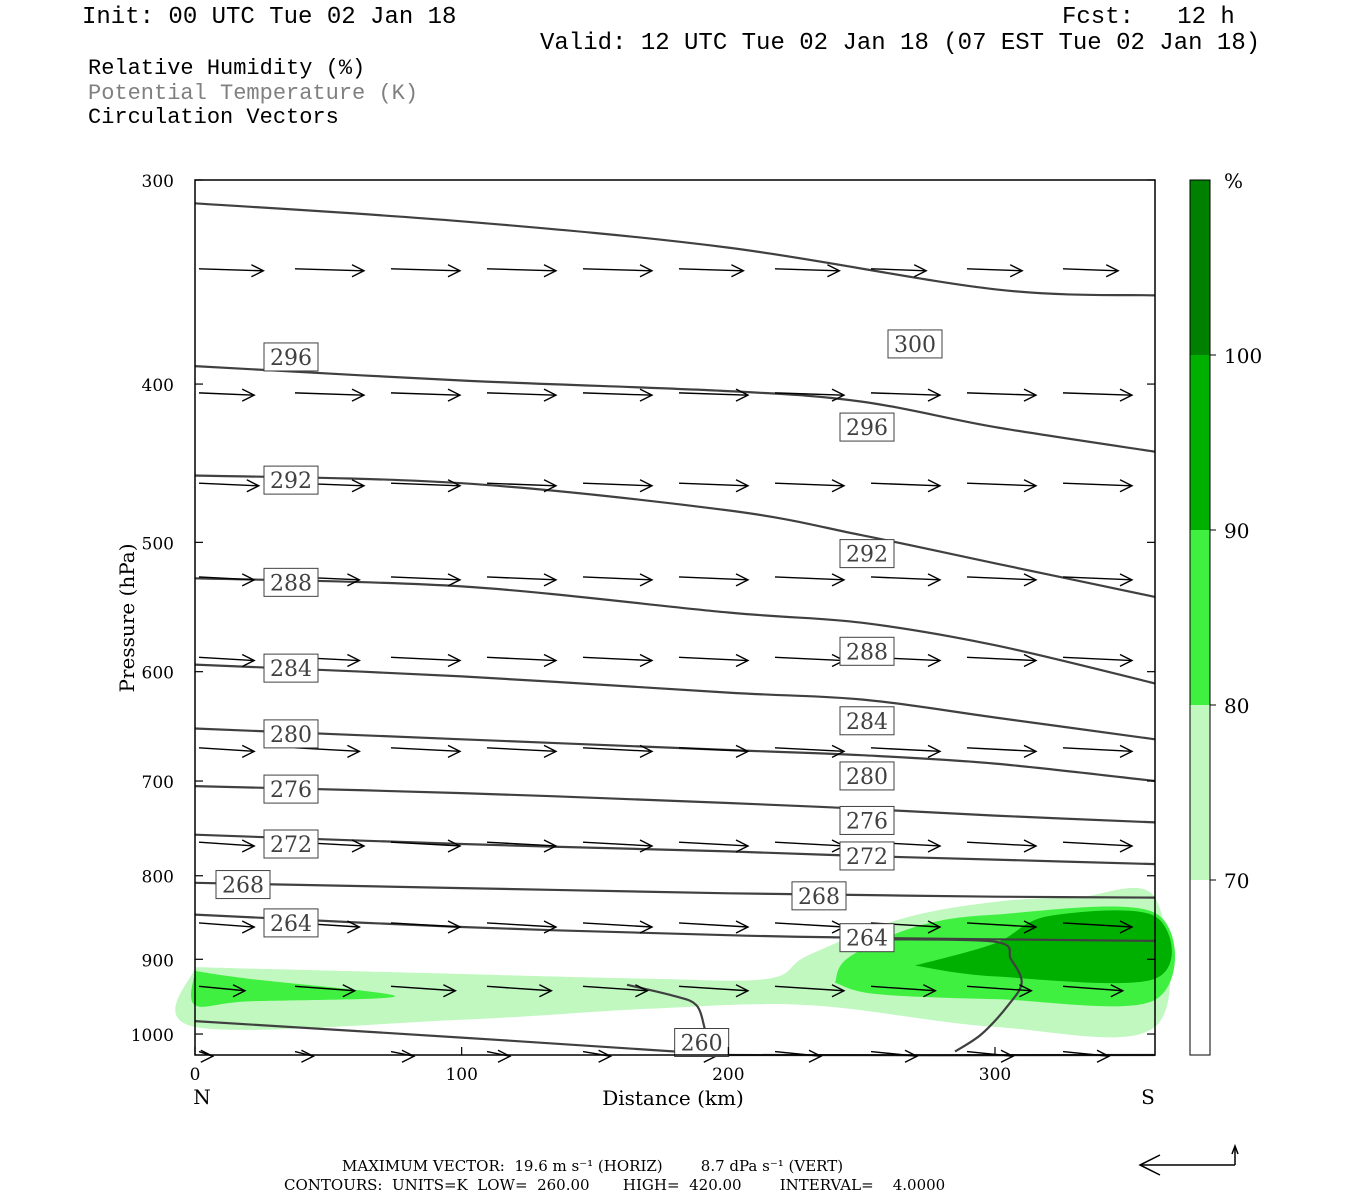 The height and width of the screenshot is (1200, 1350). I want to click on y-tick-label: 900, so click(158, 961).